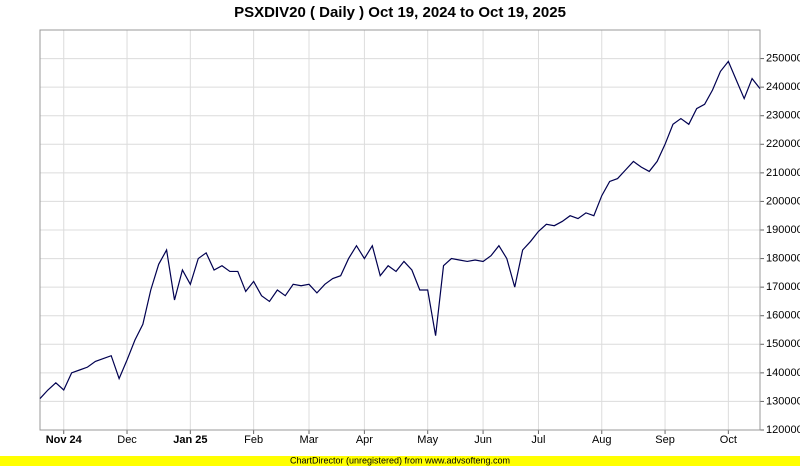 The image size is (800, 466). I want to click on x-tick-label: Oct, so click(728, 440).